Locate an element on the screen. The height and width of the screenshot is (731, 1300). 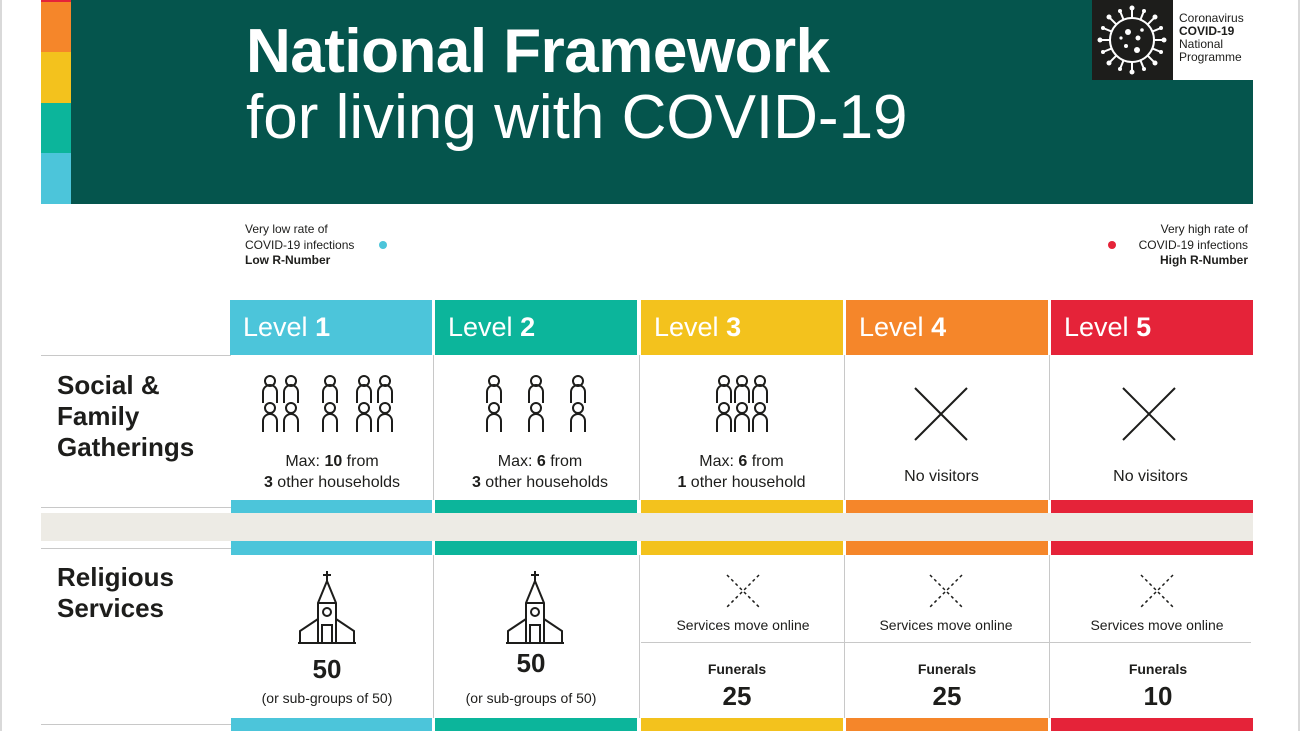
level-number: 1 is located at coordinates (323, 327).